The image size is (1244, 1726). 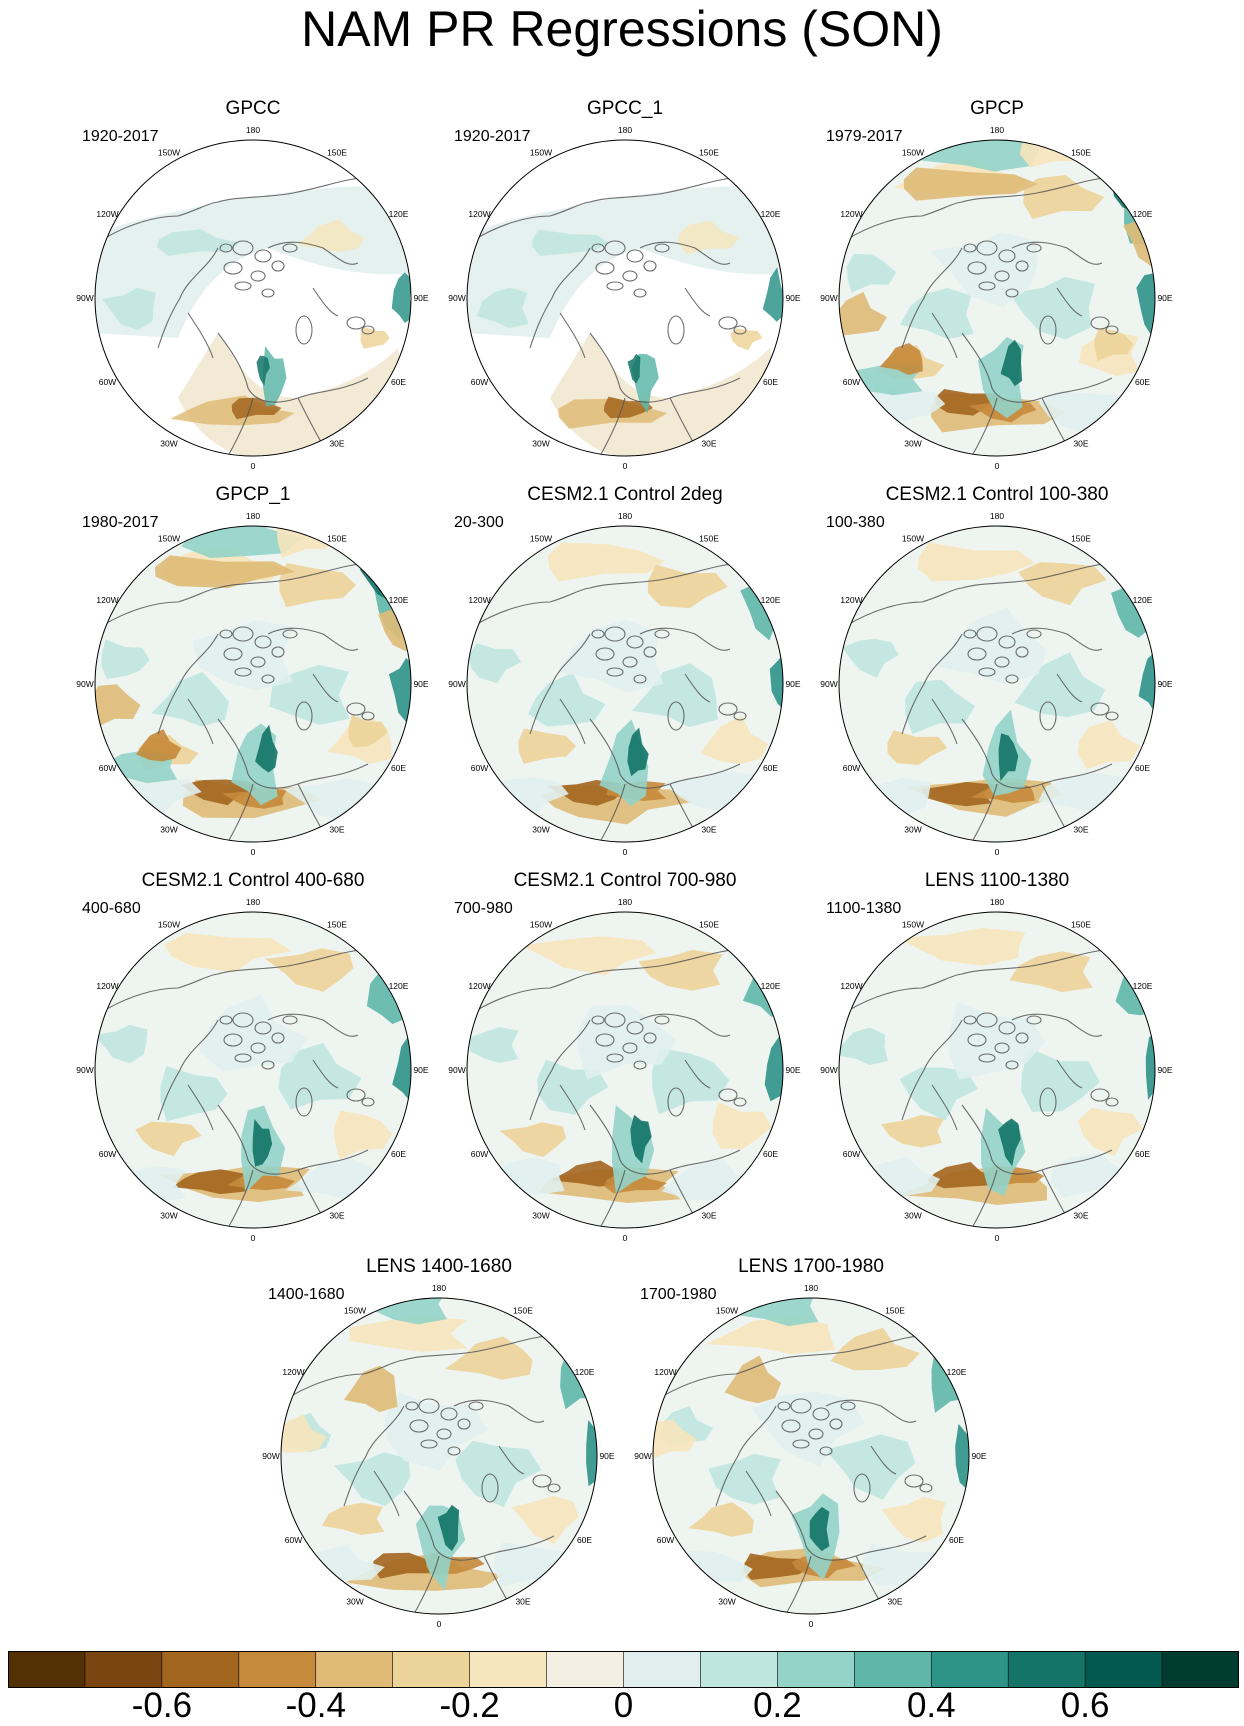 What do you see at coordinates (864, 908) in the screenshot?
I see `panel-period: 1100-1380` at bounding box center [864, 908].